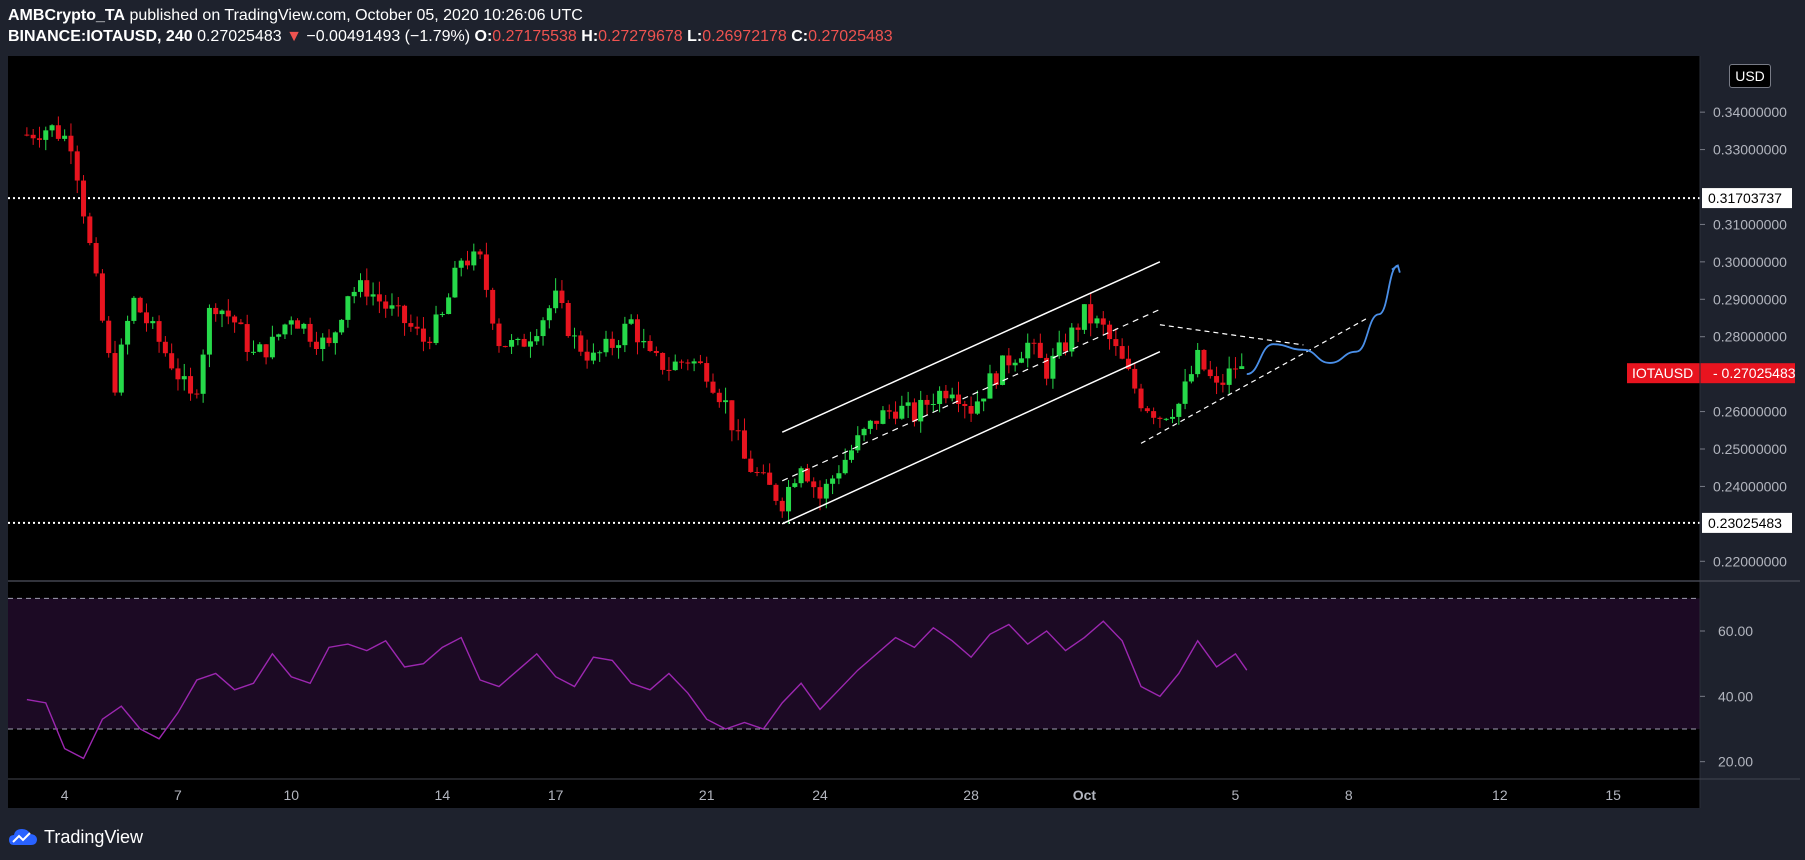 This screenshot has height=860, width=1805. I want to click on time-tick-label: 7, so click(178, 795).